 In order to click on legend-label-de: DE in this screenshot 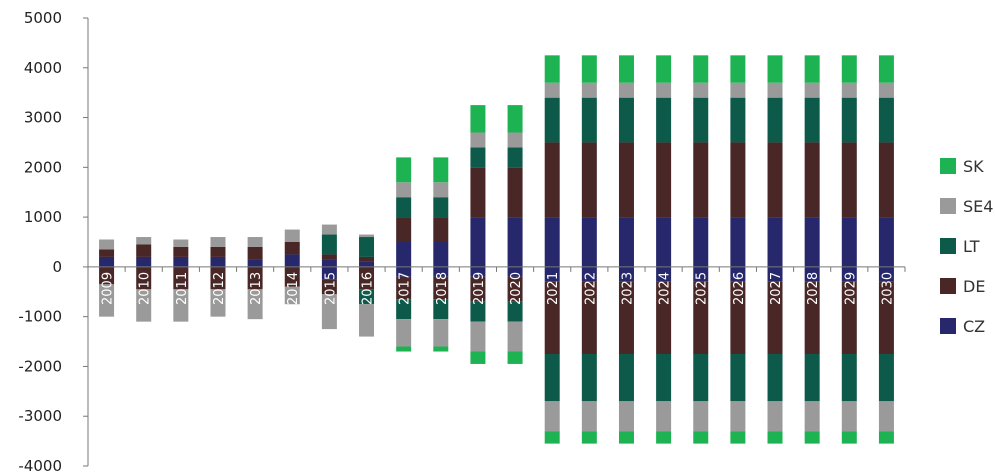, I will do `click(974, 286)`.